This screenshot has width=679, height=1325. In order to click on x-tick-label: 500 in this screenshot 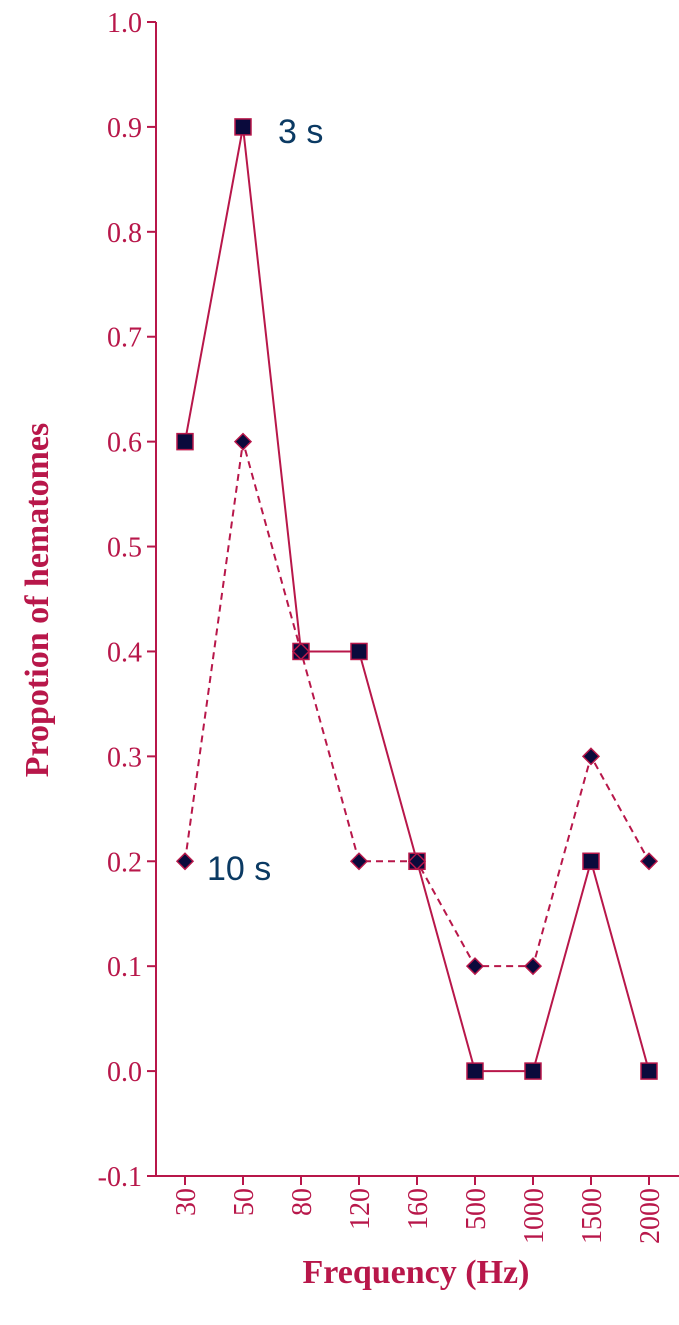, I will do `click(476, 1209)`.